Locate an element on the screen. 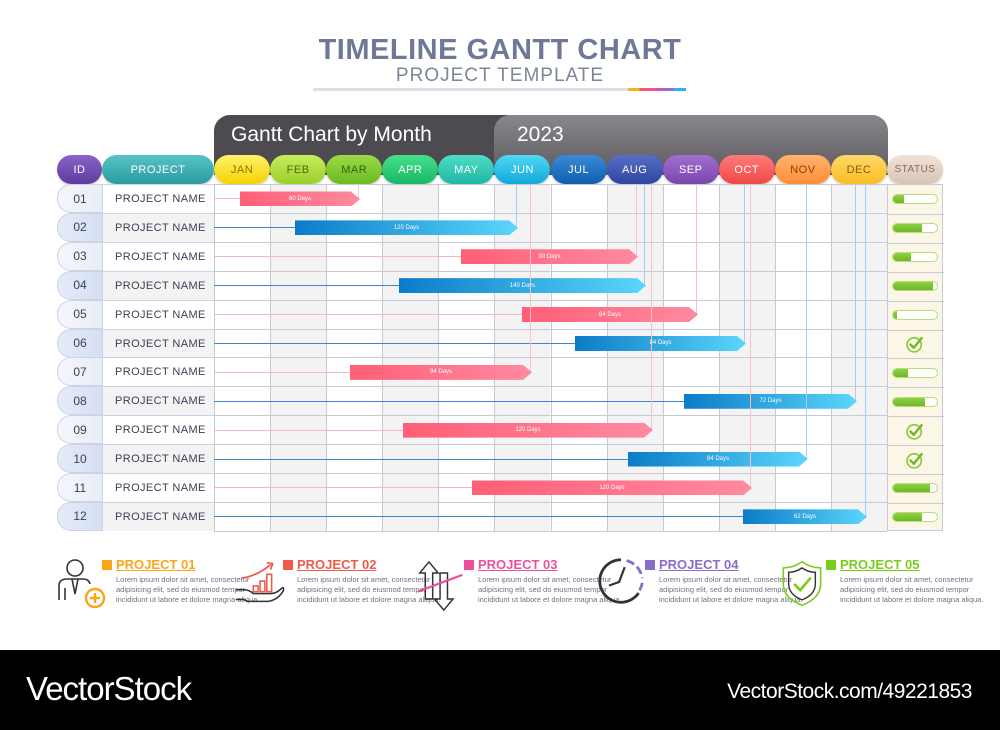 Image resolution: width=1000 pixels, height=730 pixels. month-header-mar: MAR is located at coordinates (354, 169).